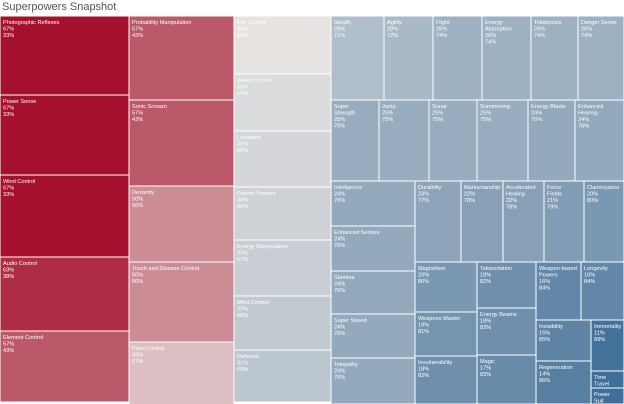 The image size is (624, 404). I want to click on tile-value-a-dexterity: 50%, so click(137, 200).